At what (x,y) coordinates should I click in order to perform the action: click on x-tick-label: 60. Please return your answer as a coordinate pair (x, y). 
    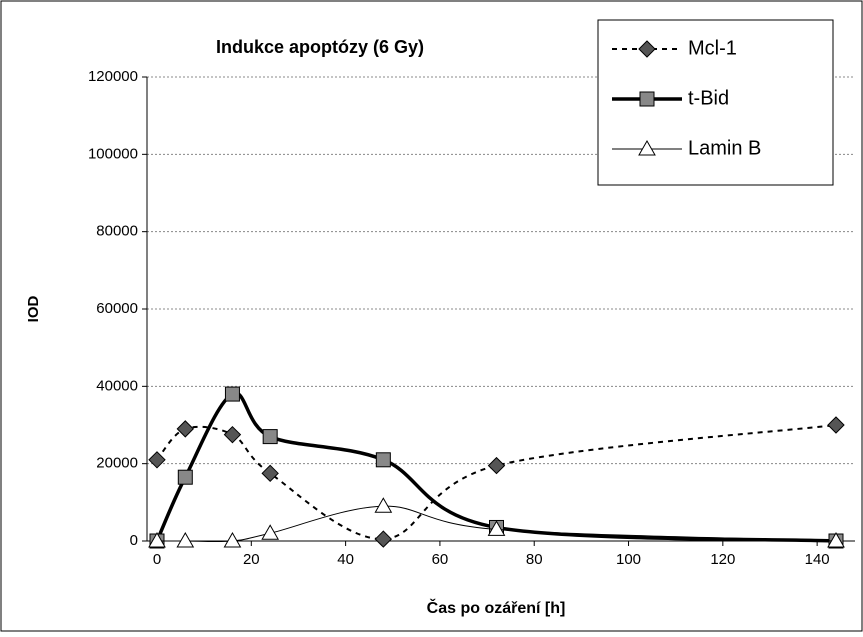
    Looking at the image, I should click on (440, 559).